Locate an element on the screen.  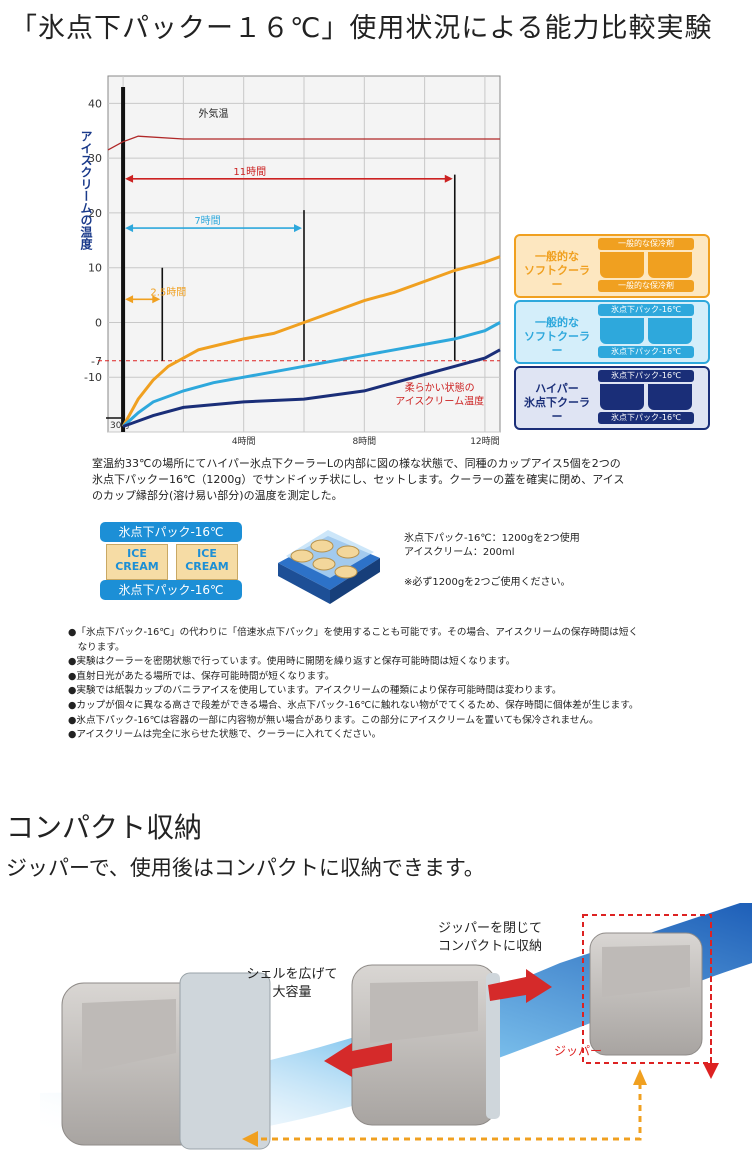
note-item: ●直射日光があたる場所では、保存可能時間が短くなります。 is located at coordinates (201, 676).